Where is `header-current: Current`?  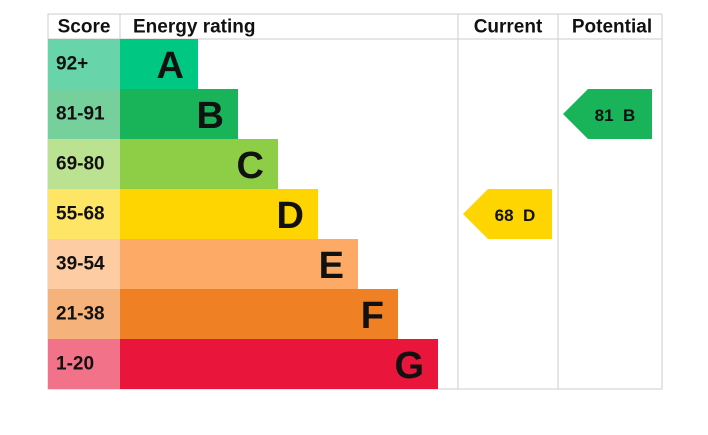
header-current: Current is located at coordinates (508, 27).